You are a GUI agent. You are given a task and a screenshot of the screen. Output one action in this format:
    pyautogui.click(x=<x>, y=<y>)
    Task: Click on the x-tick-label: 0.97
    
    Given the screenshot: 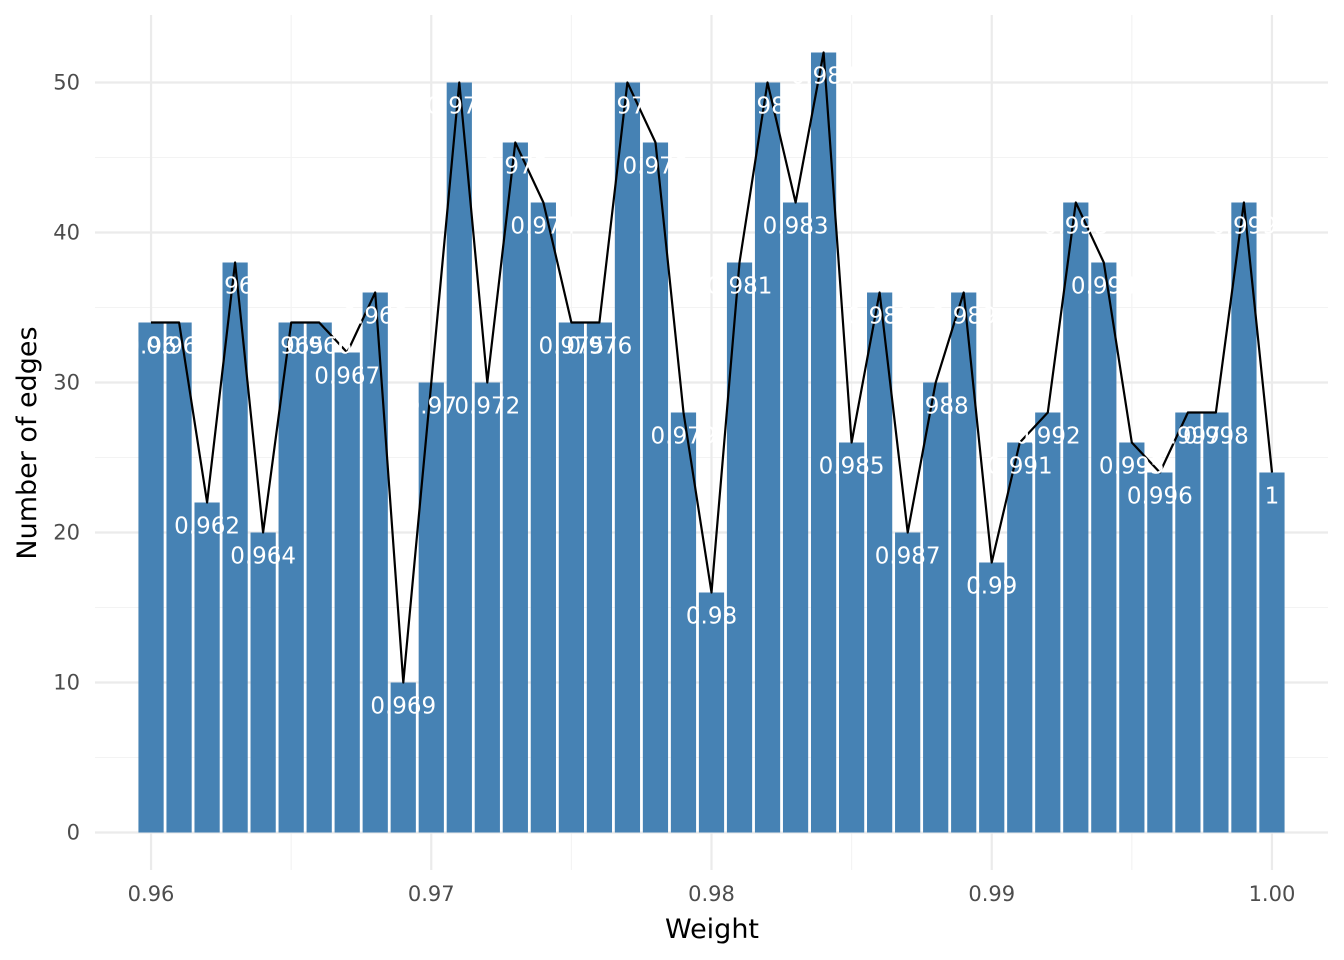 What is the action you would take?
    pyautogui.click(x=431, y=894)
    